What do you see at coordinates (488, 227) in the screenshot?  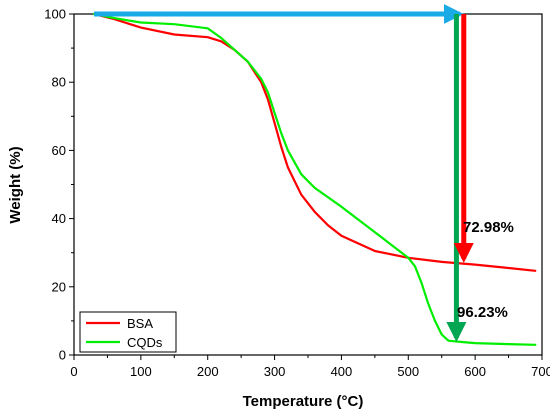 I see `bsa-loss-label: 72.98%` at bounding box center [488, 227].